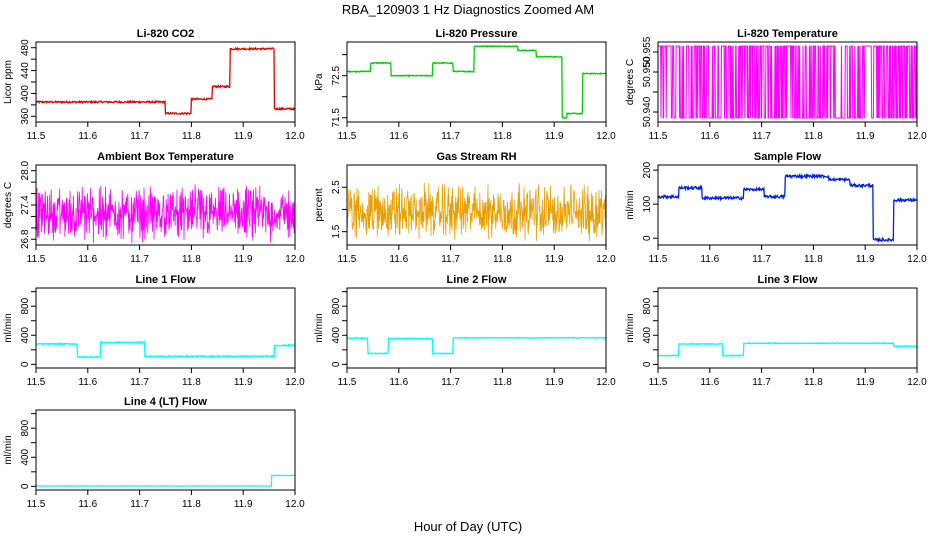  I want to click on y-tick-label: 28.0, so click(25, 171).